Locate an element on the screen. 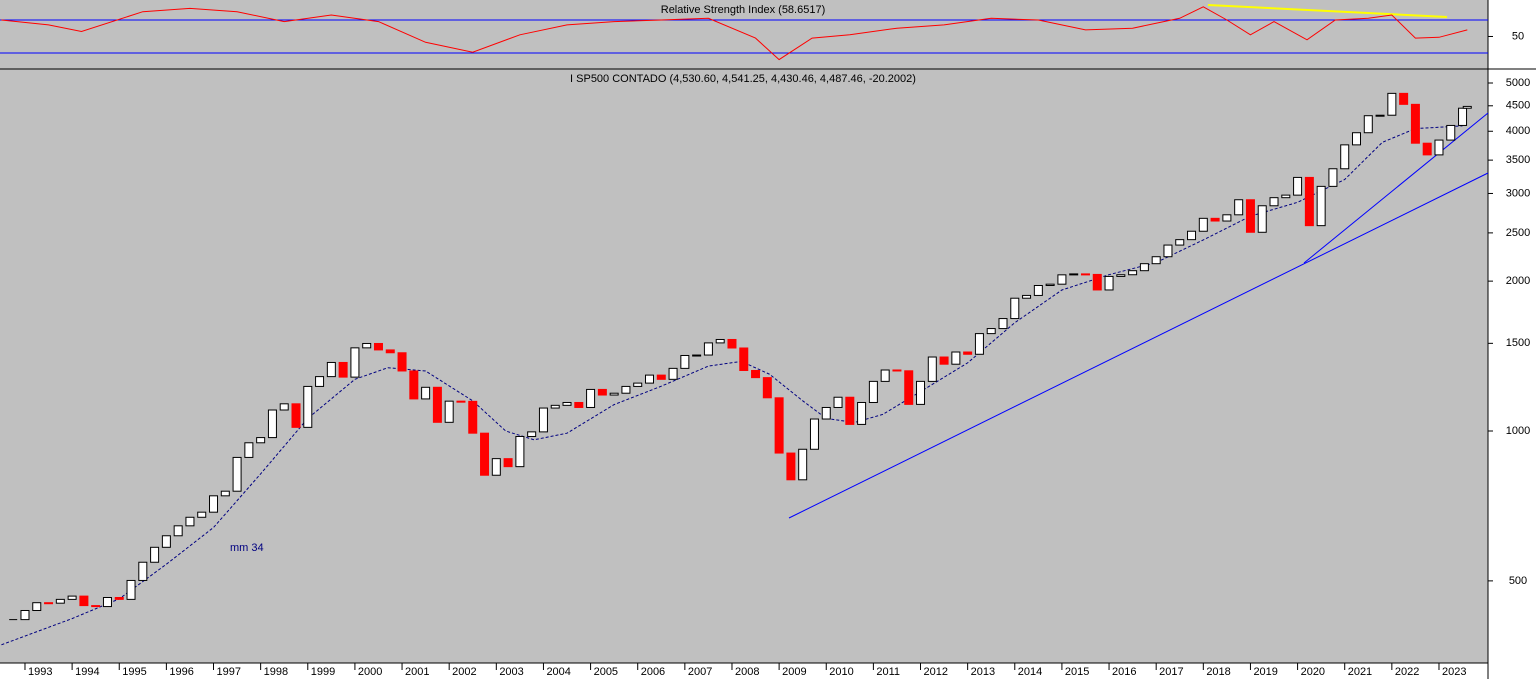  x-tick-label: 1994 is located at coordinates (87, 672).